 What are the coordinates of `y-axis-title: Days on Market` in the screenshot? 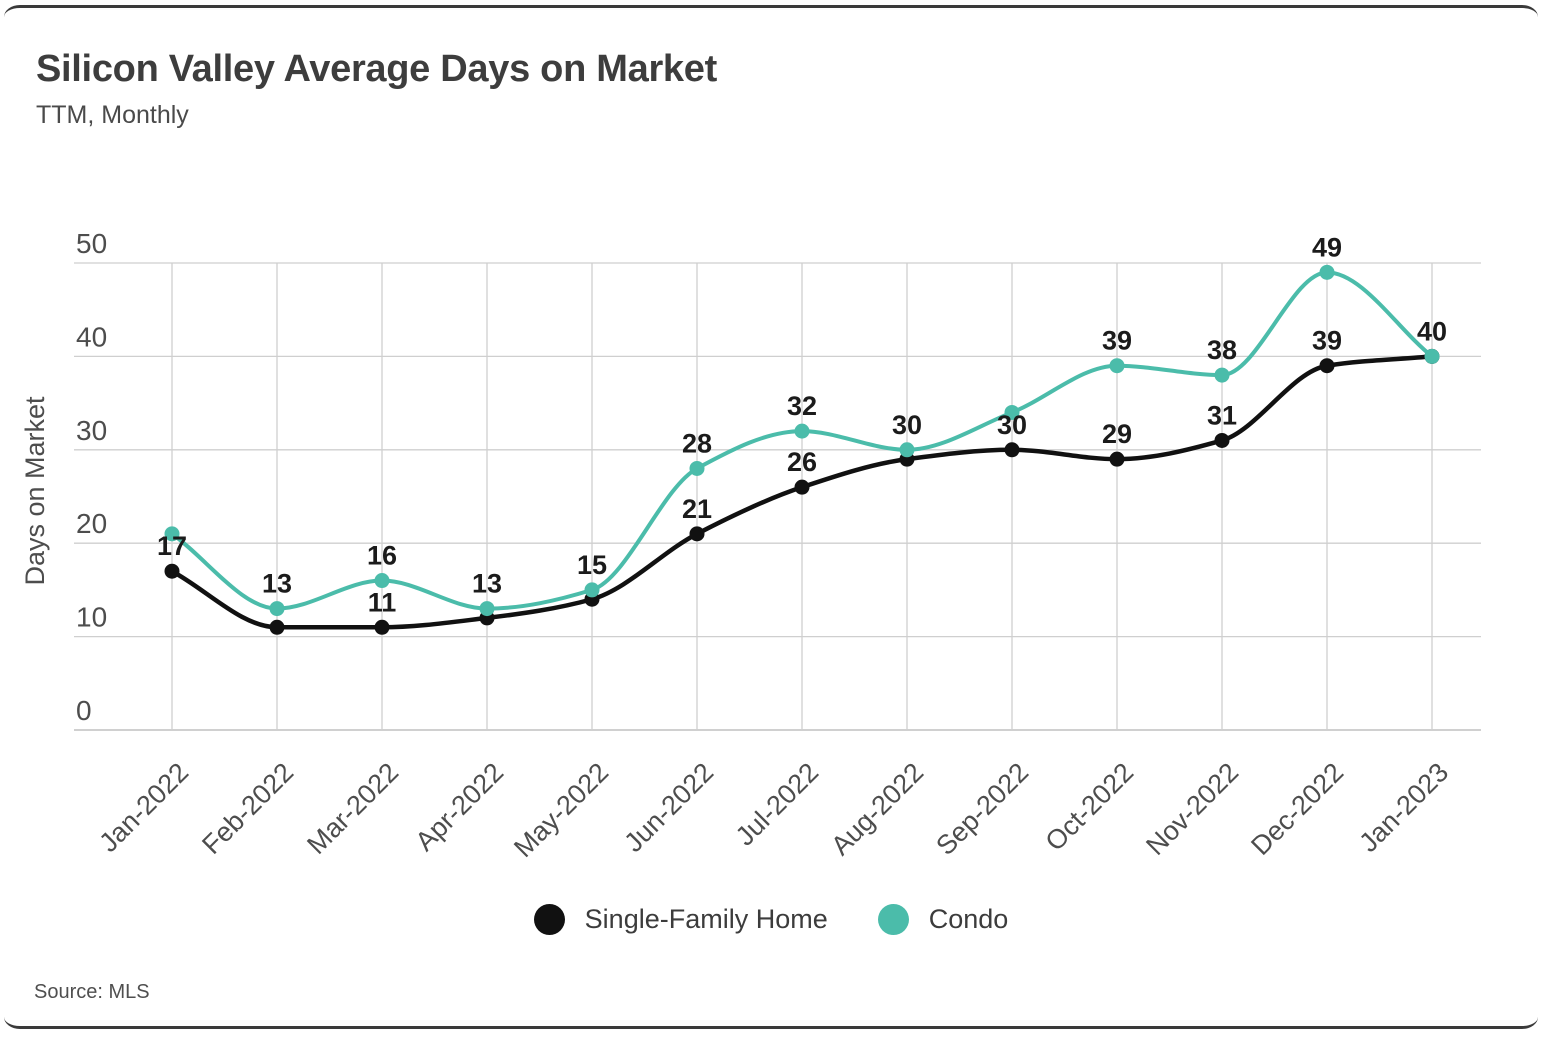 It's located at (35, 491).